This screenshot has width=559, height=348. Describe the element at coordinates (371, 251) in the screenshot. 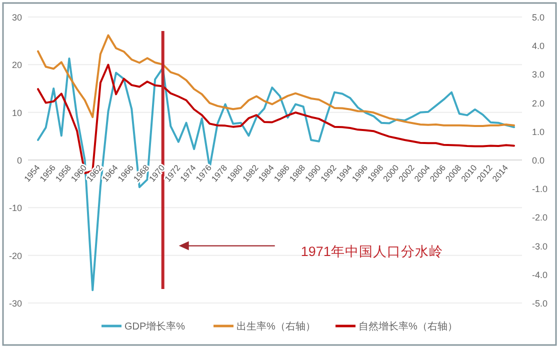

I see `ref-line-label: 1971年中国人口分水岭` at that location.